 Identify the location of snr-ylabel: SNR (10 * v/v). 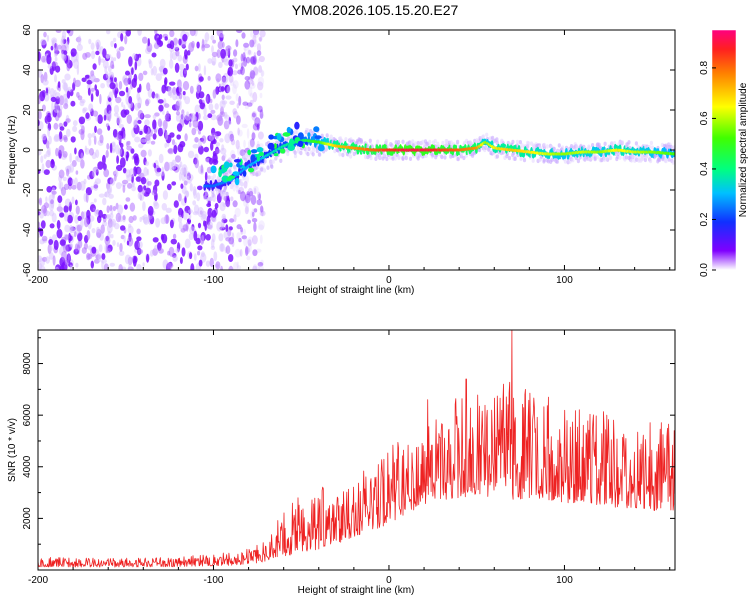
(12, 450).